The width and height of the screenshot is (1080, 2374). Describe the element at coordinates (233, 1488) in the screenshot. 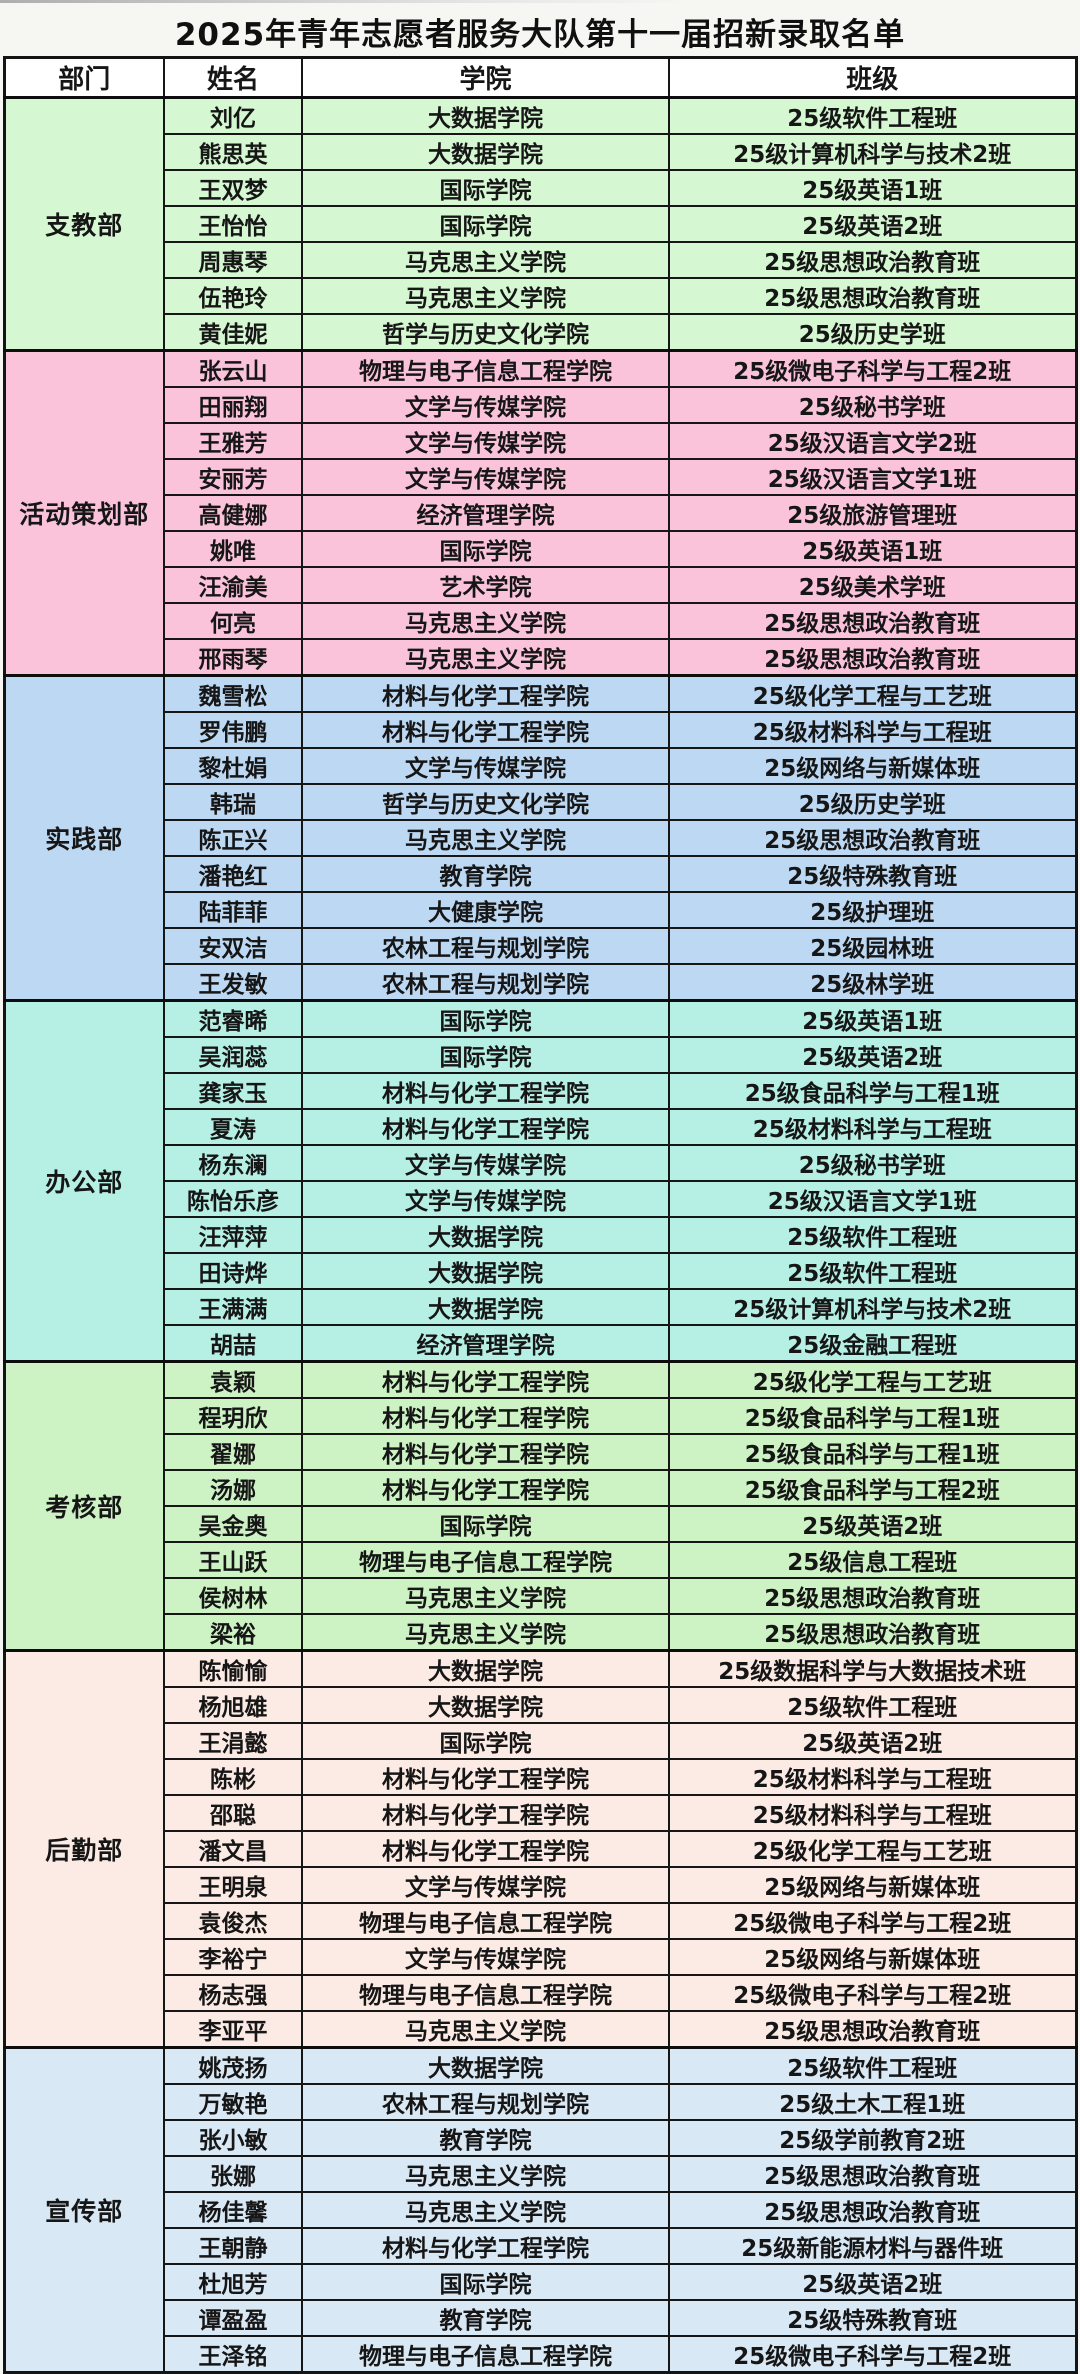

I see `member-name-cell: 汤娜` at that location.